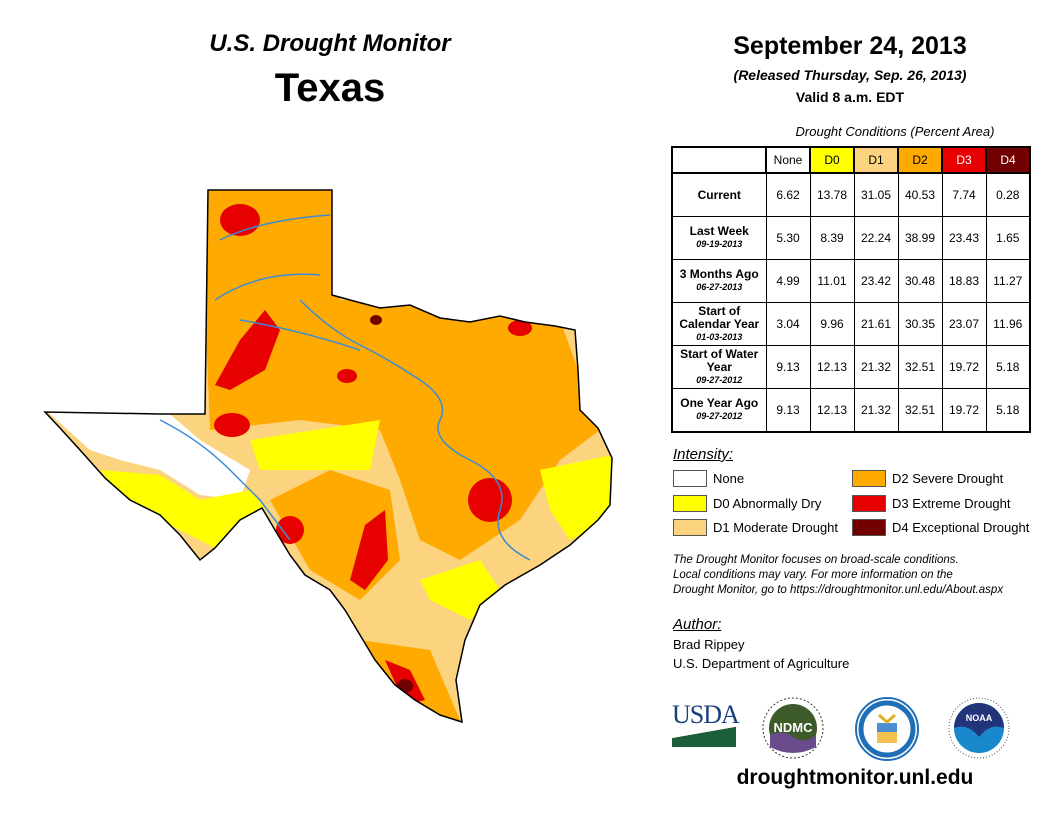  What do you see at coordinates (920, 324) in the screenshot?
I see `table-cell: 30.35` at bounding box center [920, 324].